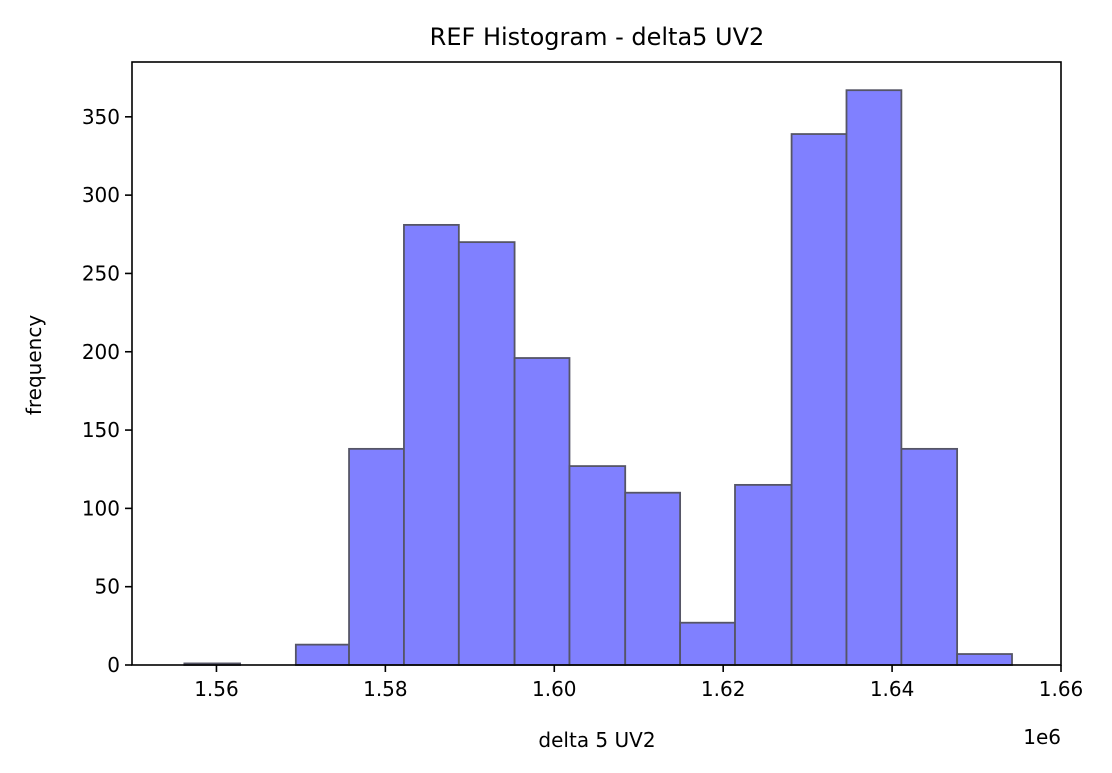 This screenshot has height=773, width=1112. Describe the element at coordinates (554, 689) in the screenshot. I see `x-tick-label: 1.60` at that location.